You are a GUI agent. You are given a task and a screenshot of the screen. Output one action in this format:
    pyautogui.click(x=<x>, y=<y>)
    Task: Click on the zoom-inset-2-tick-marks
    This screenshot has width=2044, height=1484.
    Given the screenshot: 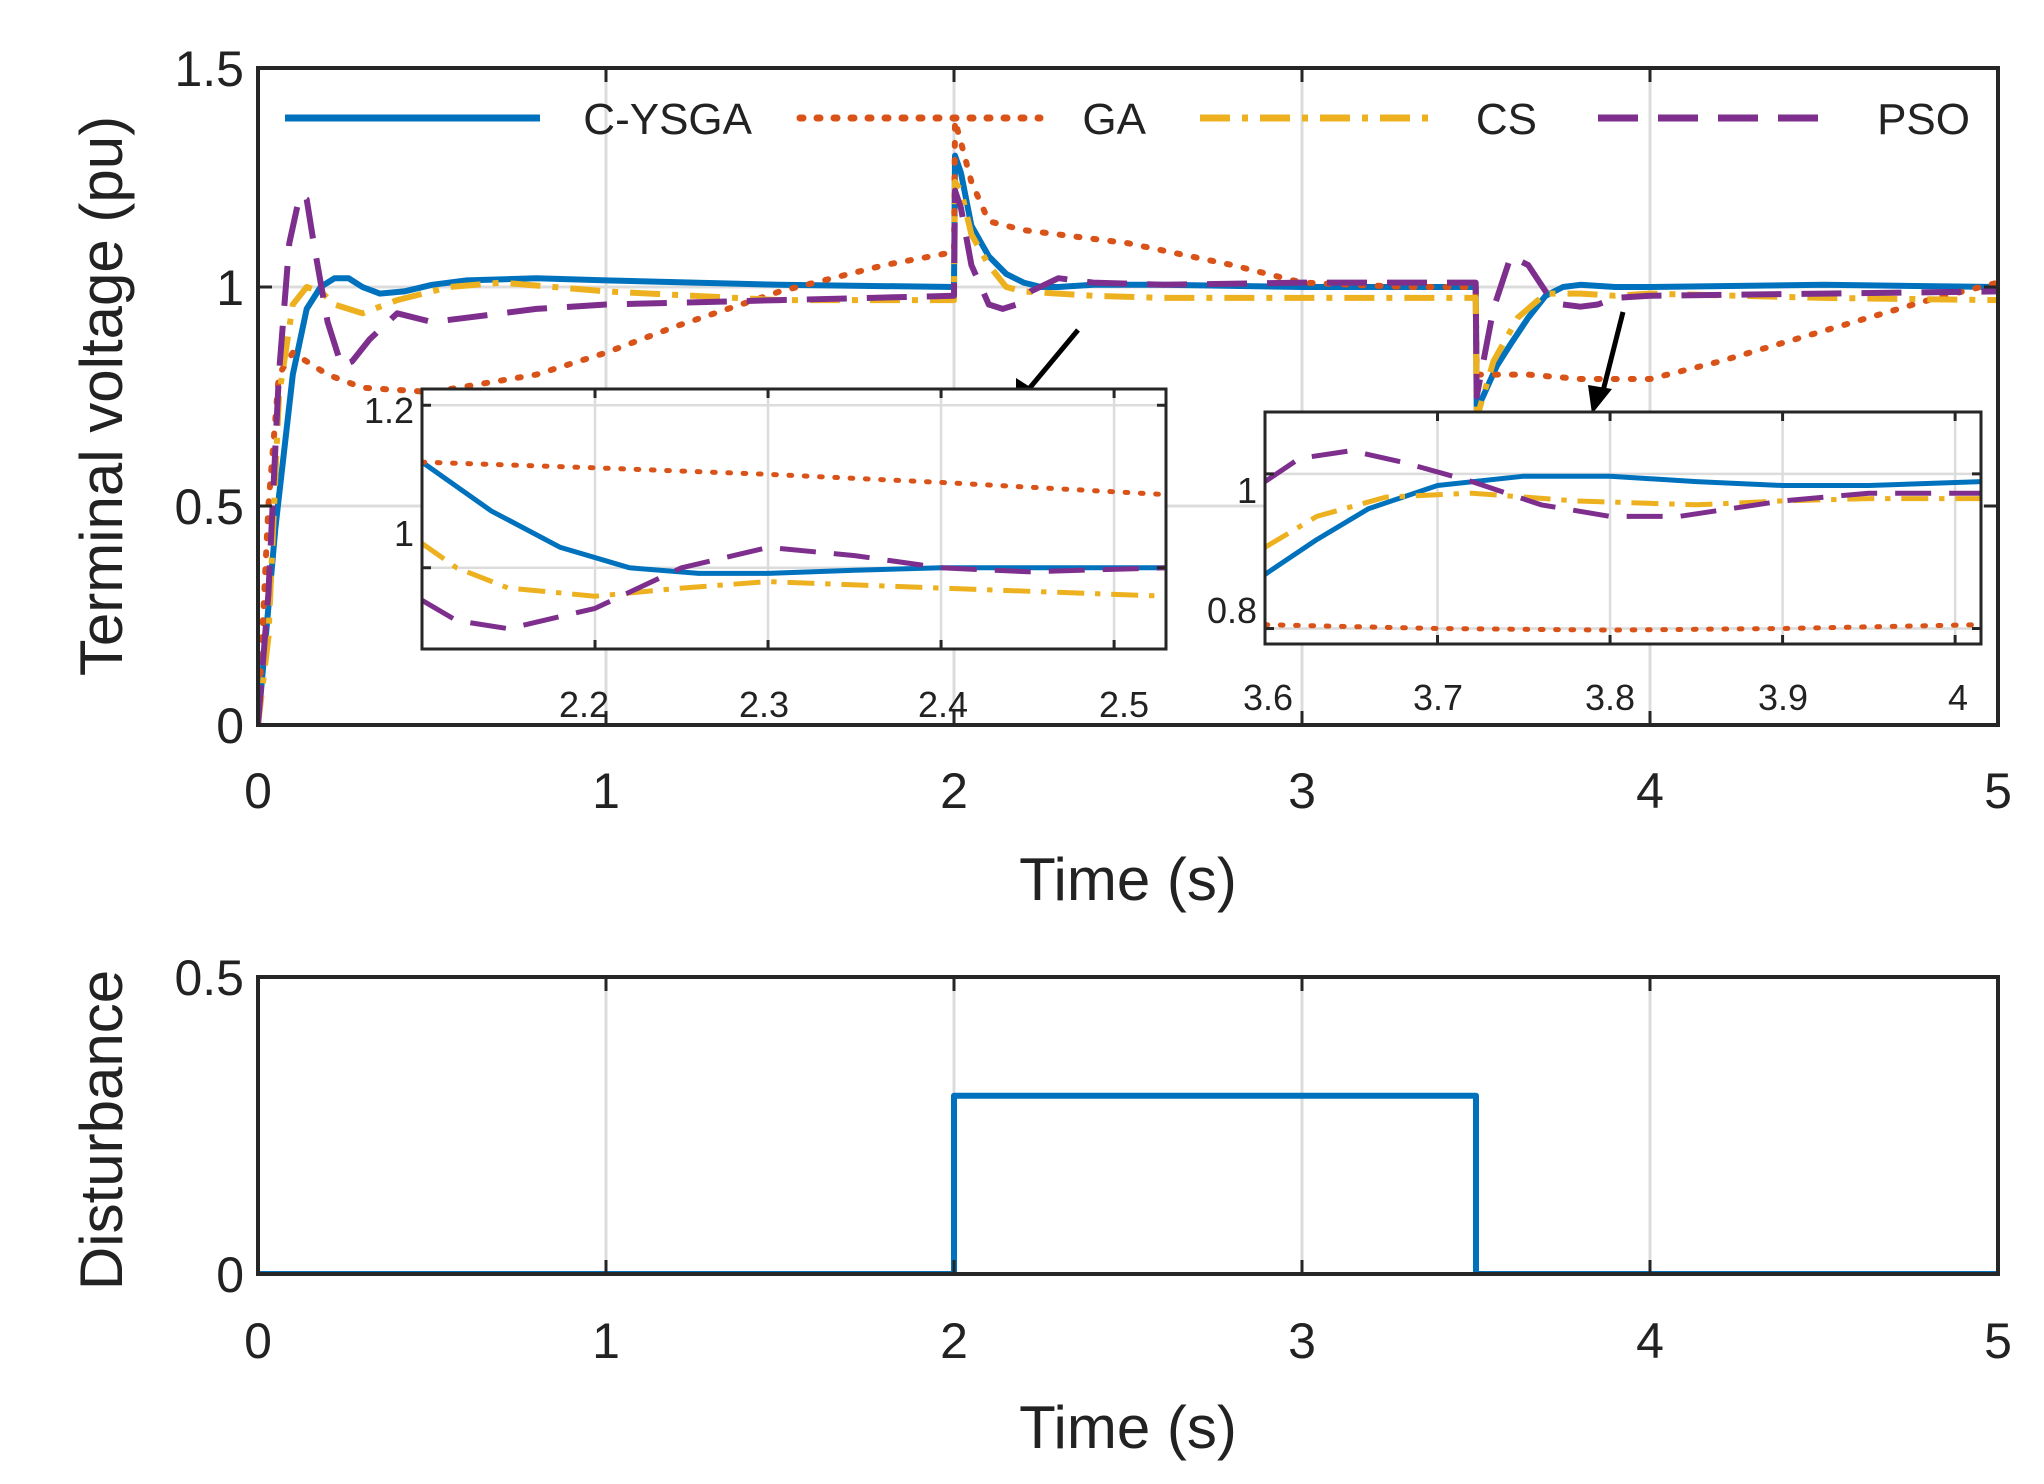 What is the action you would take?
    pyautogui.click(x=1622, y=528)
    